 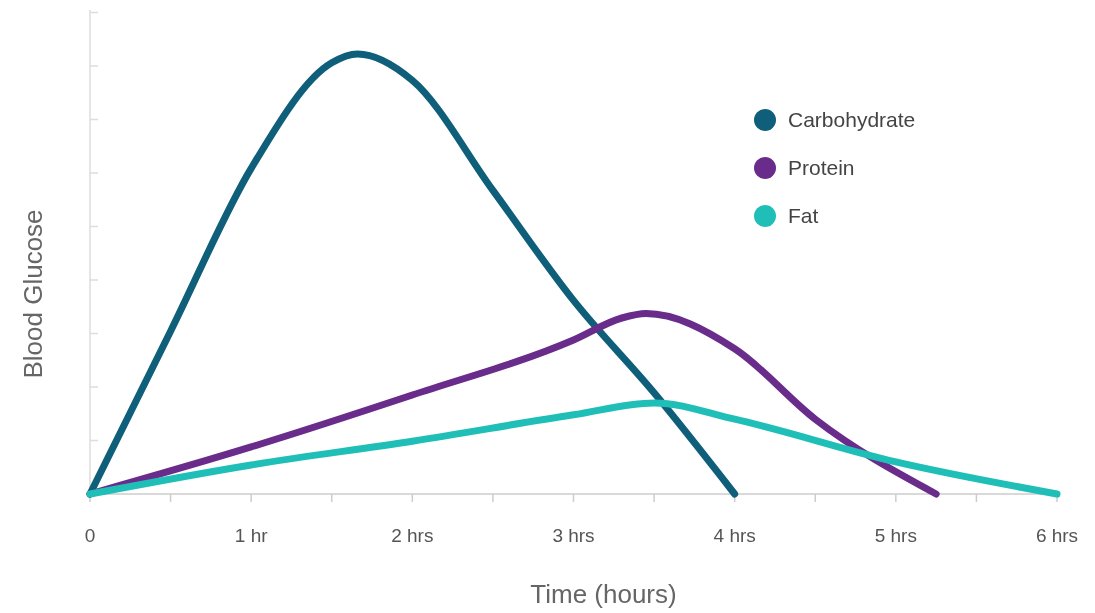 What do you see at coordinates (821, 167) in the screenshot?
I see `legend-label: Protein` at bounding box center [821, 167].